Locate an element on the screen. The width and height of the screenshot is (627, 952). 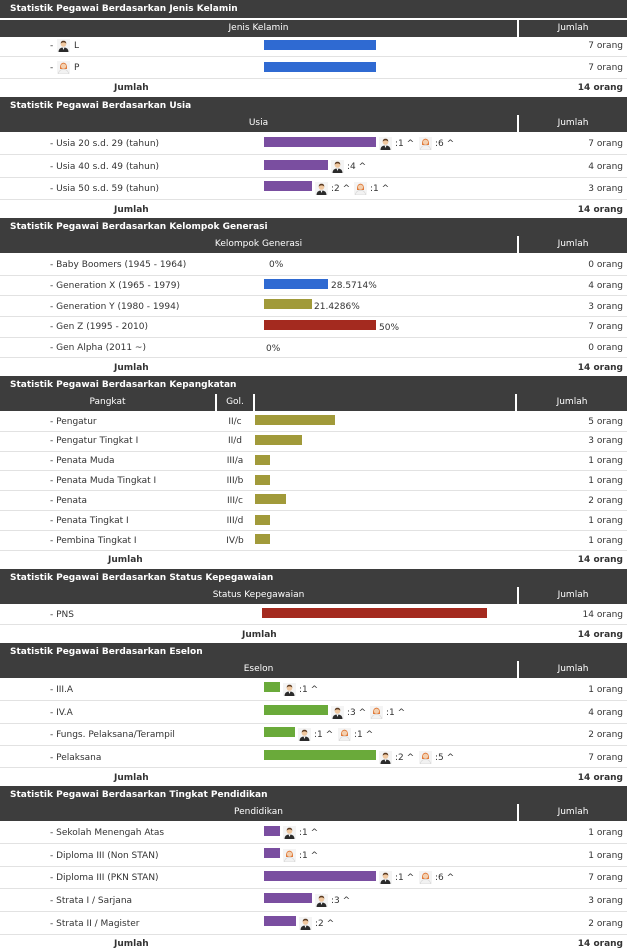
header-generation: Kelompok Generasi is located at coordinates (258, 244).